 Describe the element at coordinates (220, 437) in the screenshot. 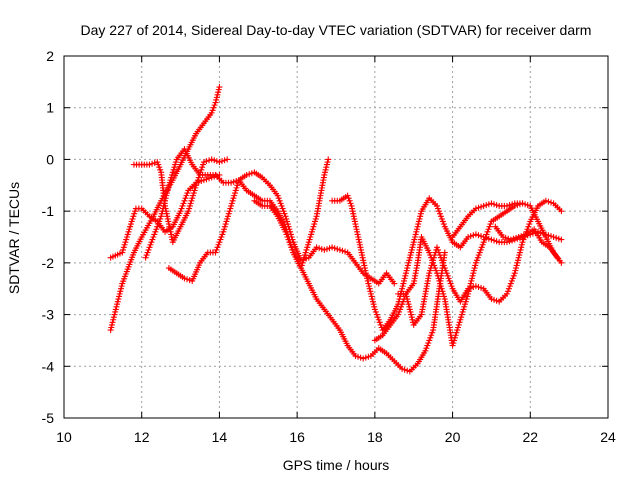

I see `x-tick-label: 14` at that location.